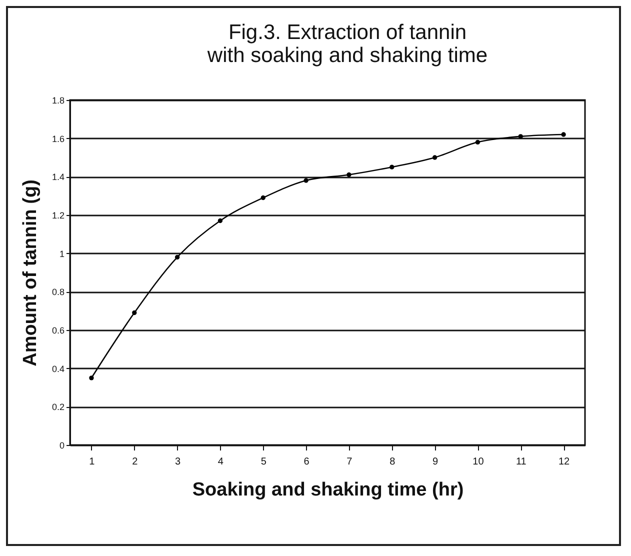  Describe the element at coordinates (135, 462) in the screenshot. I see `x-tick-label: 2` at that location.